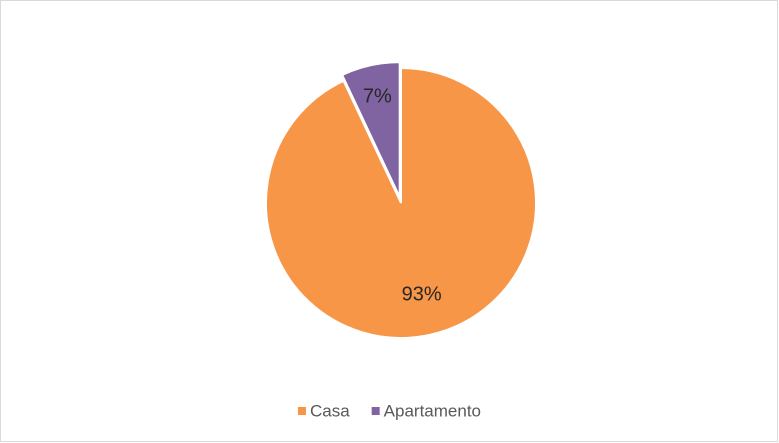 The width and height of the screenshot is (779, 443). I want to click on legend-label: Casa, so click(330, 410).